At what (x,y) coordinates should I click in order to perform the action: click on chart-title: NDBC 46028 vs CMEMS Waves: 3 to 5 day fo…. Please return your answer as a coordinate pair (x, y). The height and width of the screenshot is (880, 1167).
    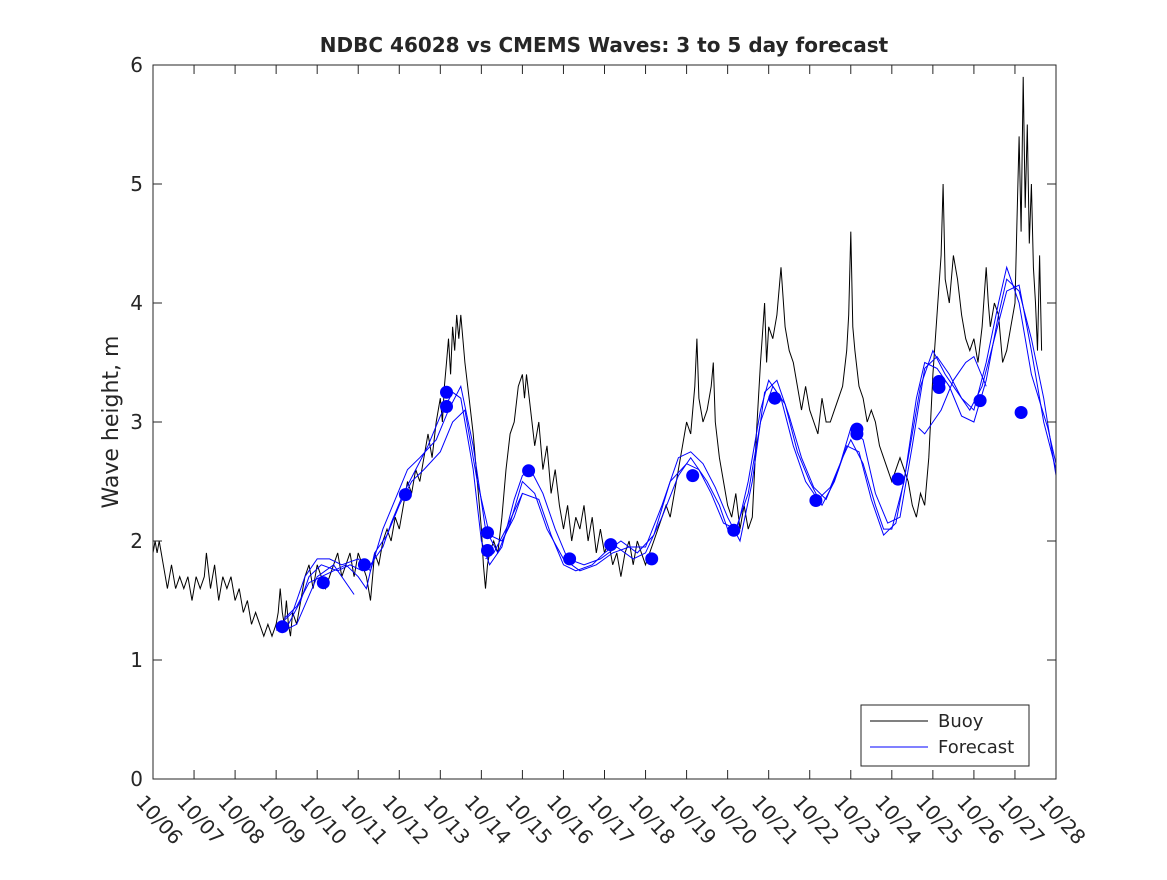
    Looking at the image, I should click on (604, 45).